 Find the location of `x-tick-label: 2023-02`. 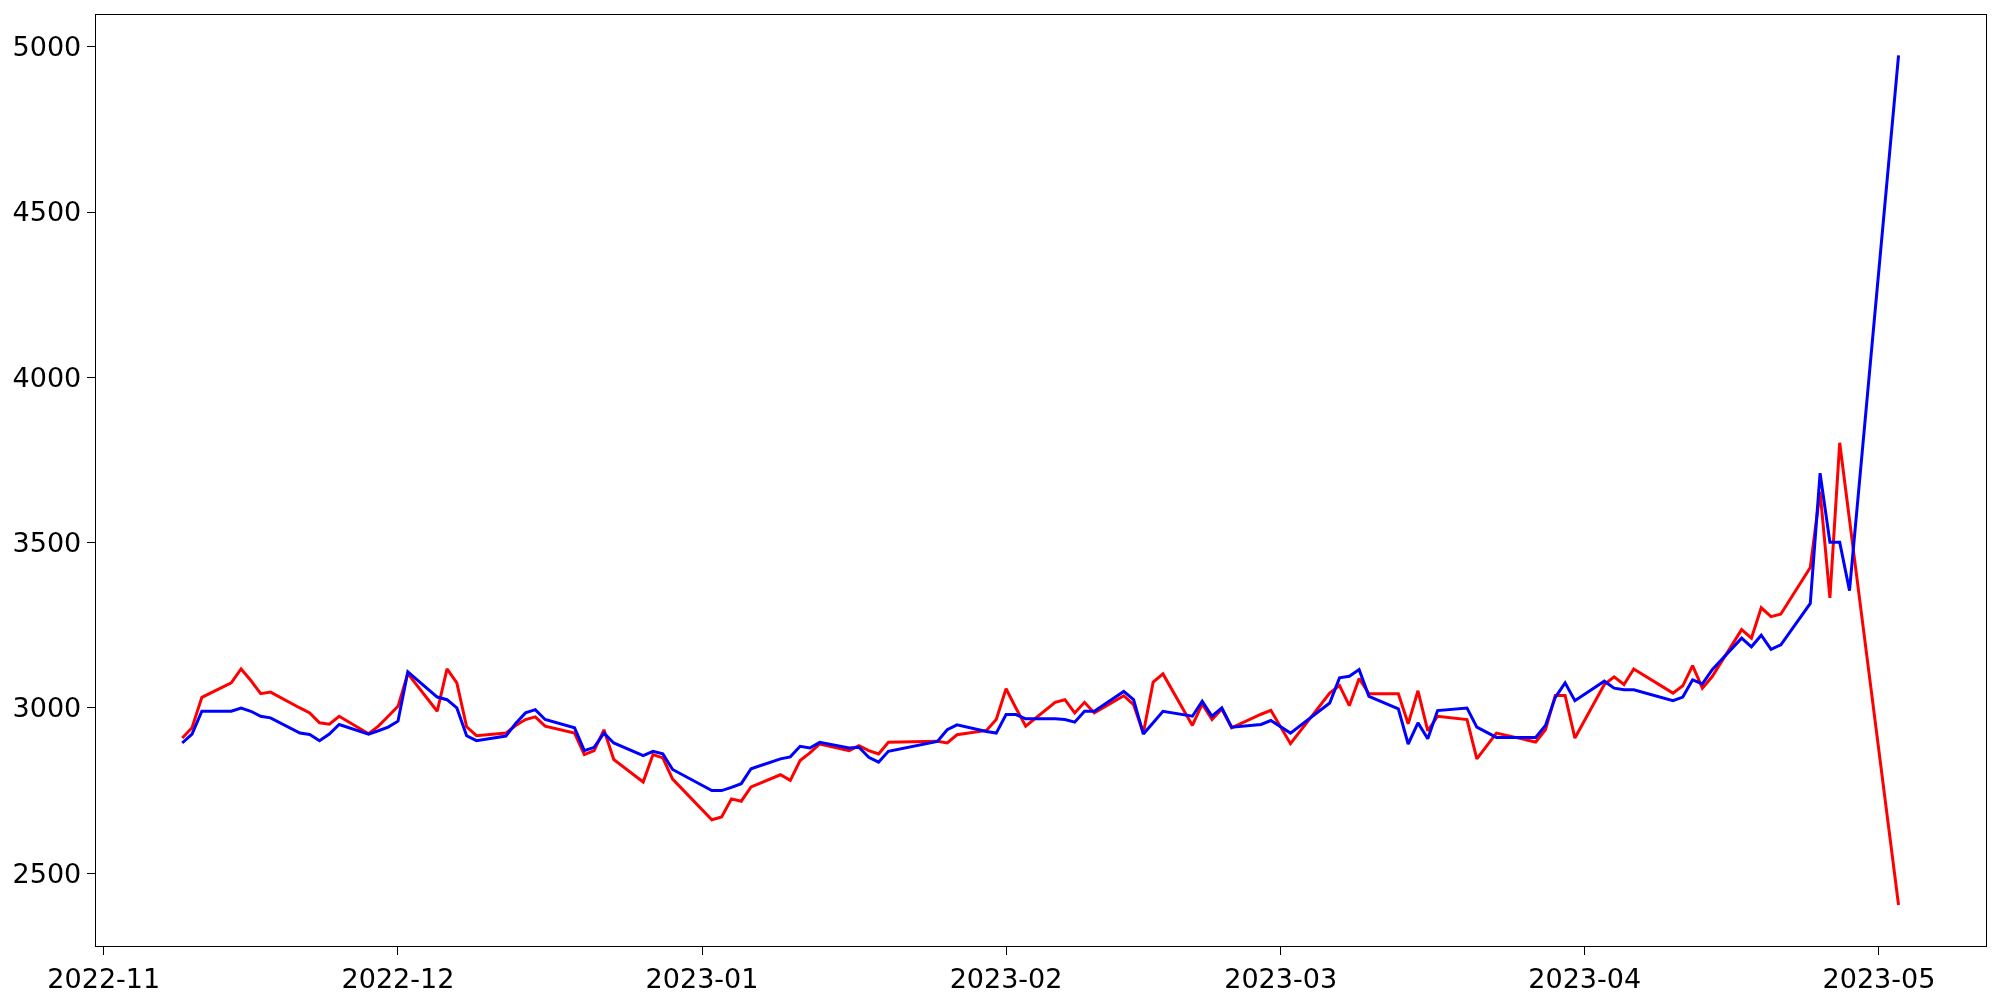

x-tick-label: 2023-02 is located at coordinates (1006, 978).